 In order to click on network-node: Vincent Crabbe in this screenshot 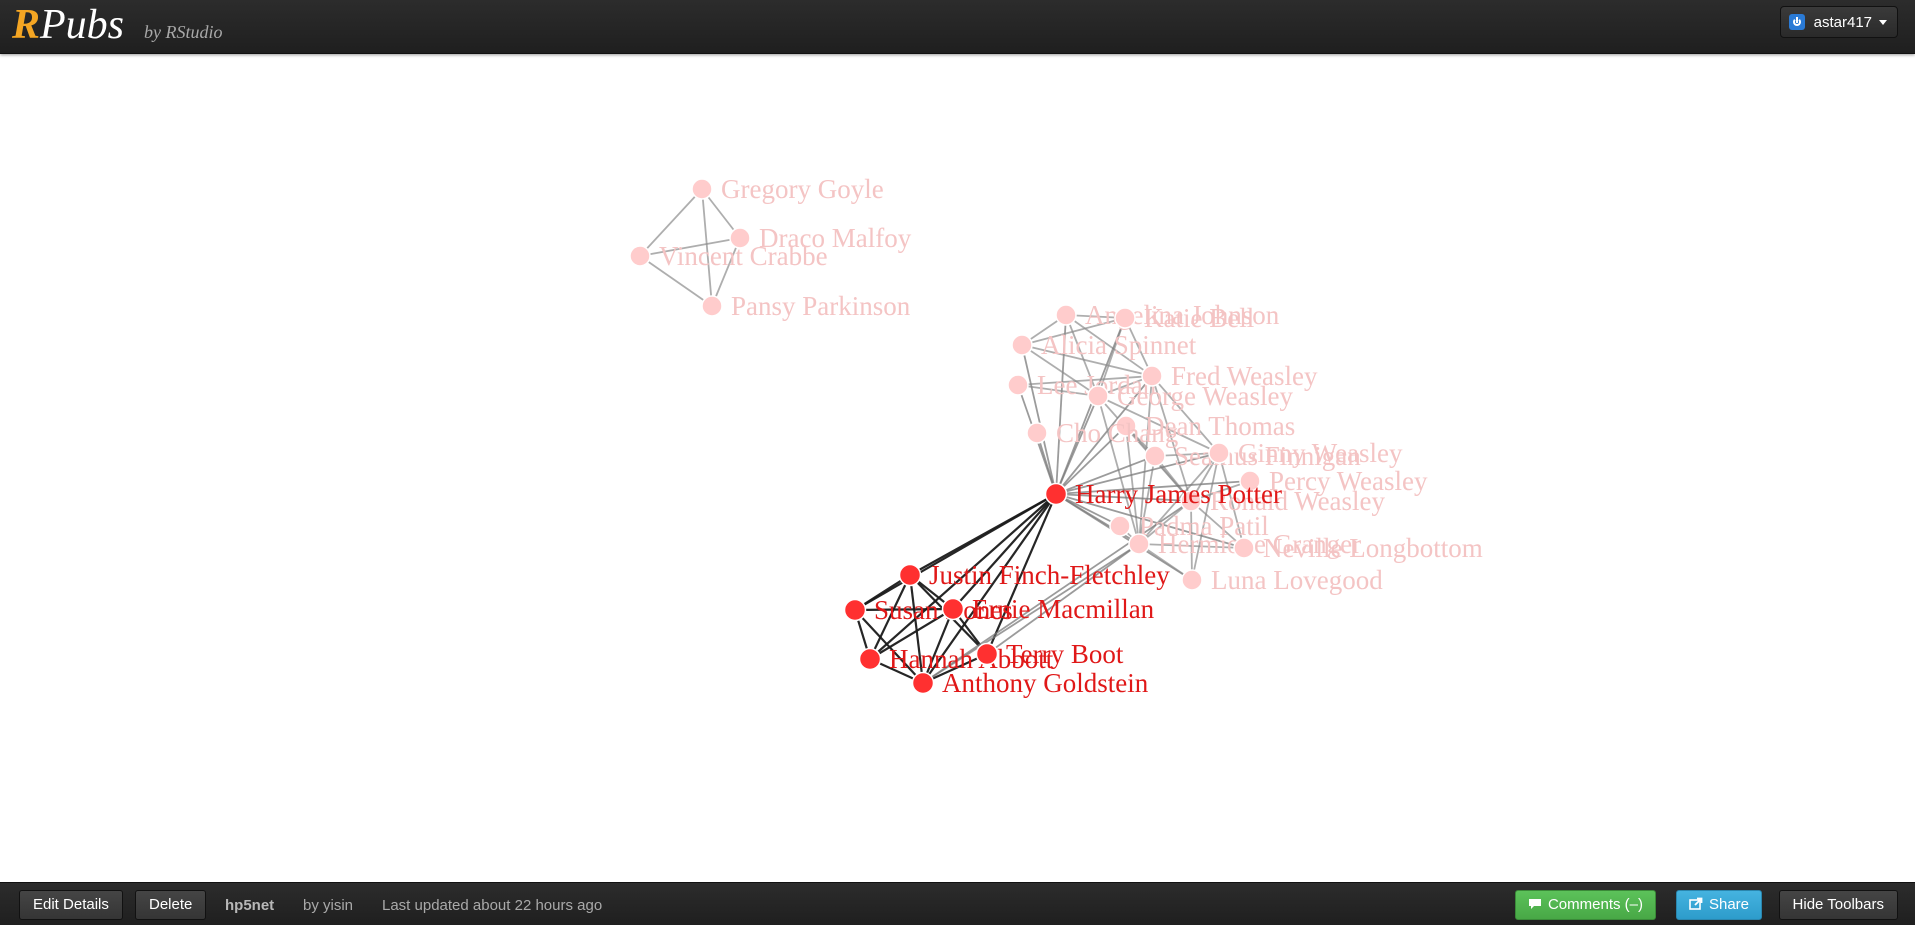, I will do `click(729, 256)`.